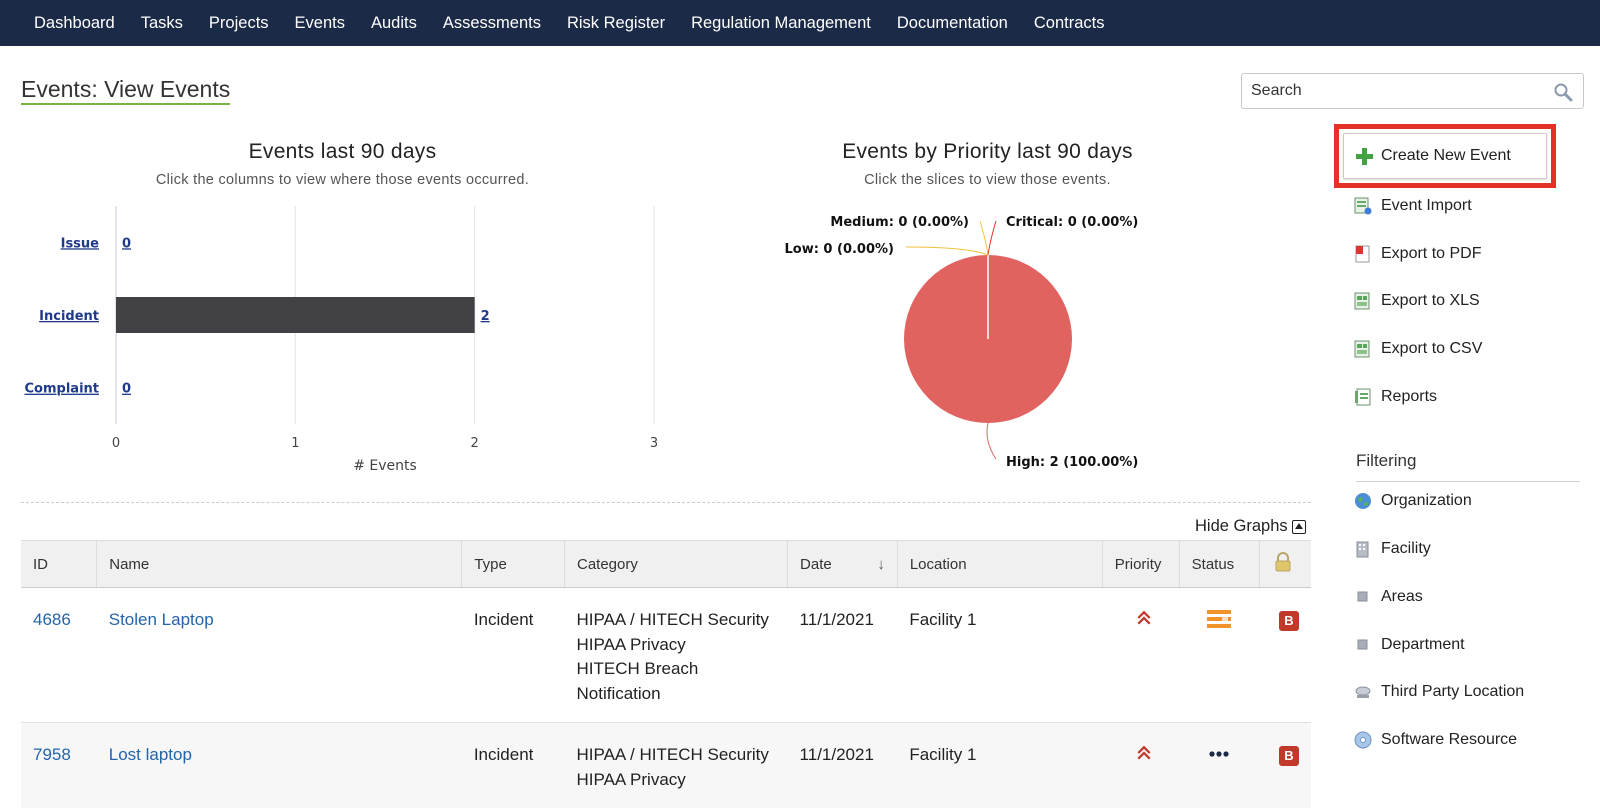 The height and width of the screenshot is (808, 1600). I want to click on filter-department: Department, so click(1409, 645).